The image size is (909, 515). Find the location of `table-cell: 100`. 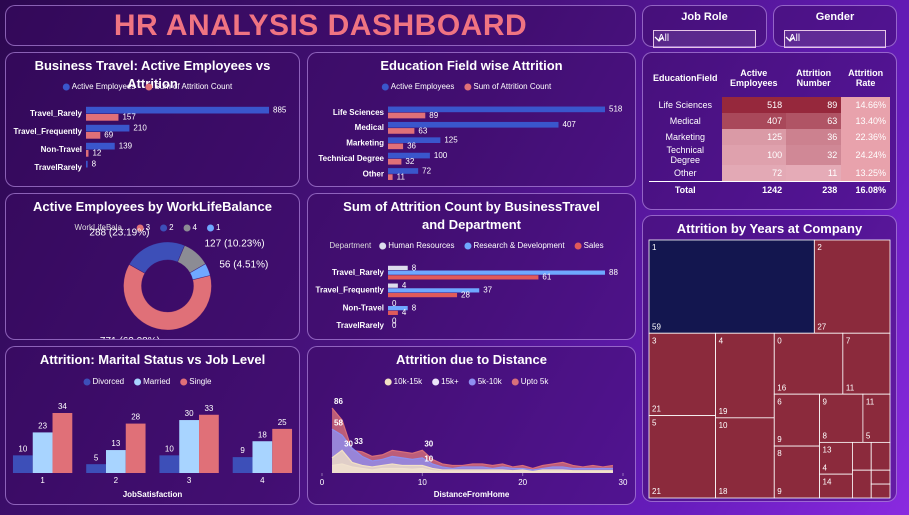

table-cell: 100 is located at coordinates (754, 155).